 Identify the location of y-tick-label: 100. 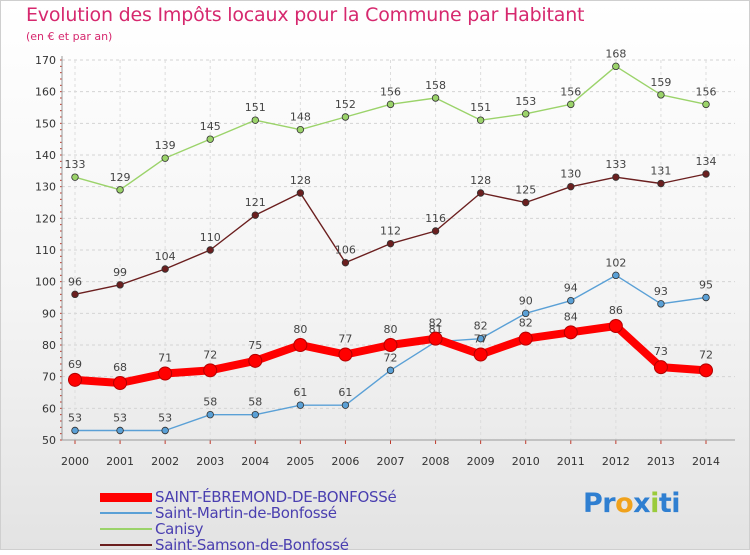
(45, 282).